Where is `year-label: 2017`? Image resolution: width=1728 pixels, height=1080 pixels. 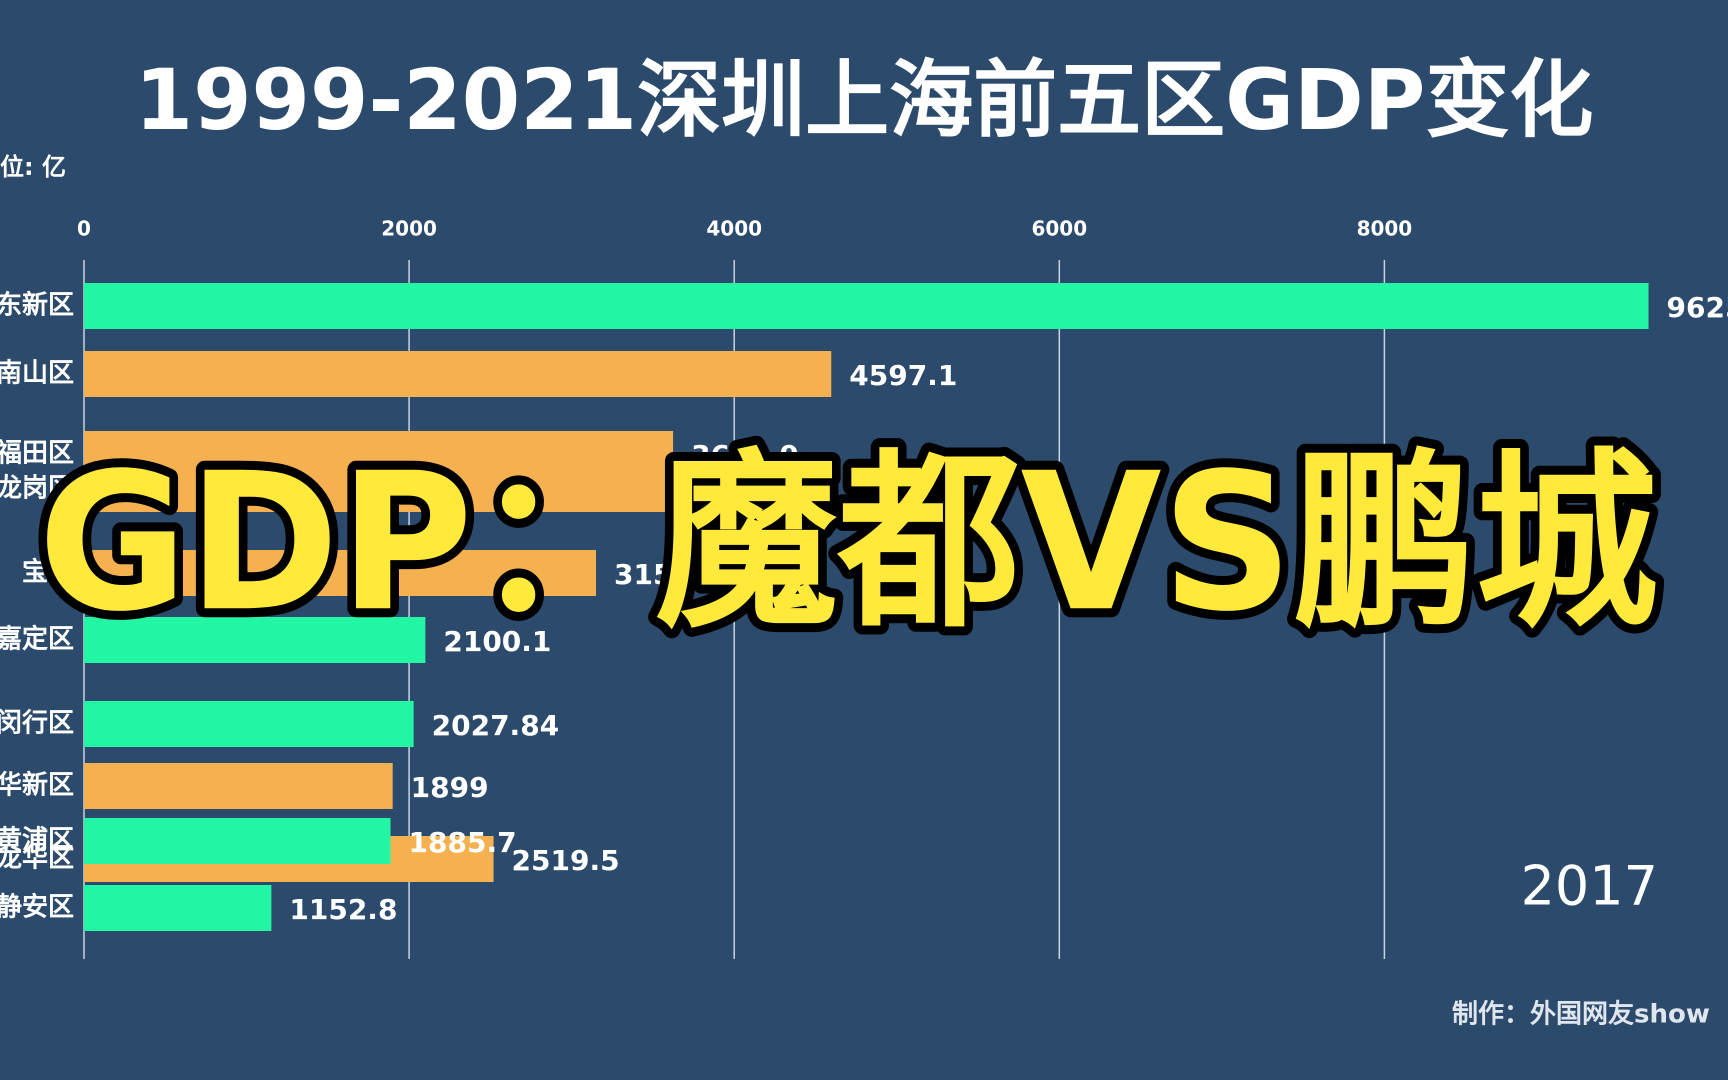 year-label: 2017 is located at coordinates (1589, 886).